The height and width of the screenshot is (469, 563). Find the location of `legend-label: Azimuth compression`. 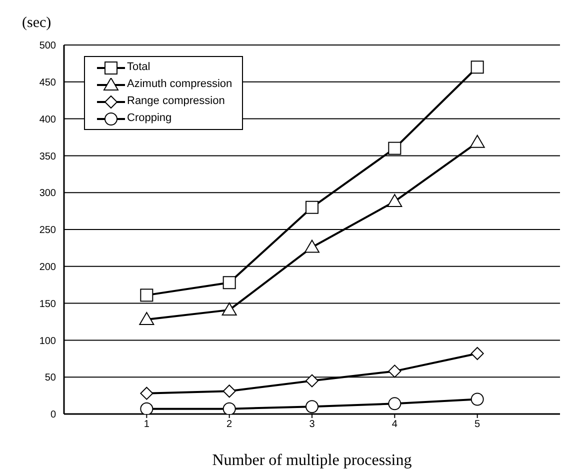

legend-label: Azimuth compression is located at coordinates (179, 84).